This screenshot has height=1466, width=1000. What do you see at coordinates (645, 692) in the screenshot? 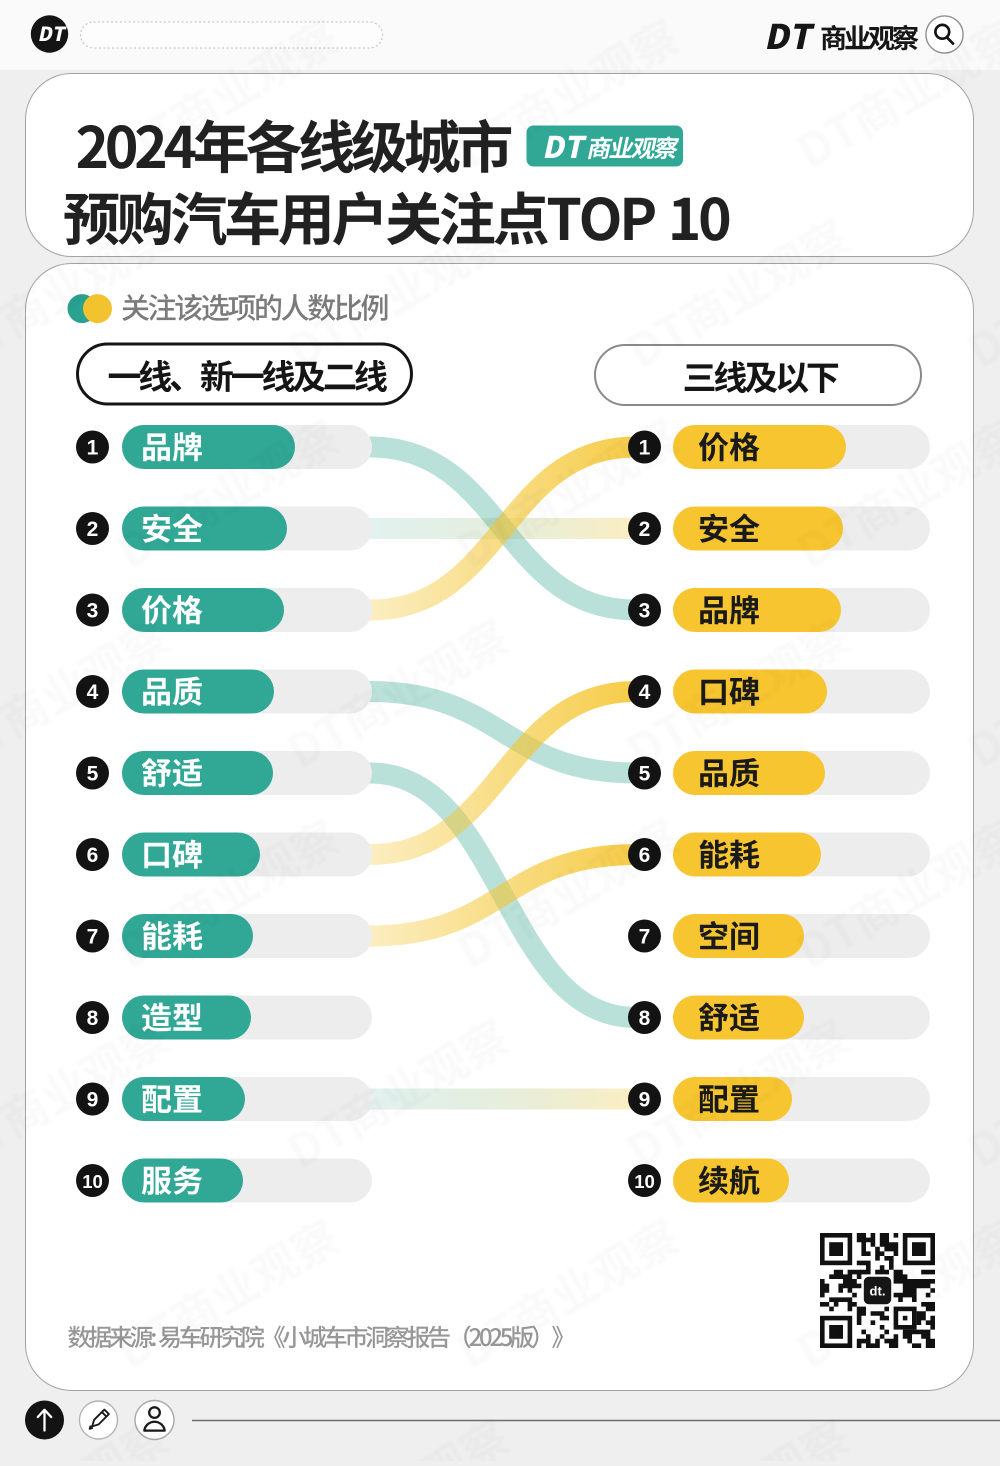
I see `svg-text: 4` at bounding box center [645, 692].